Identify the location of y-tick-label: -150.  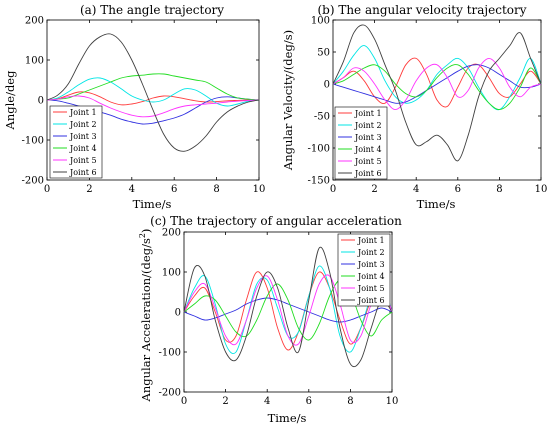
(319, 181).